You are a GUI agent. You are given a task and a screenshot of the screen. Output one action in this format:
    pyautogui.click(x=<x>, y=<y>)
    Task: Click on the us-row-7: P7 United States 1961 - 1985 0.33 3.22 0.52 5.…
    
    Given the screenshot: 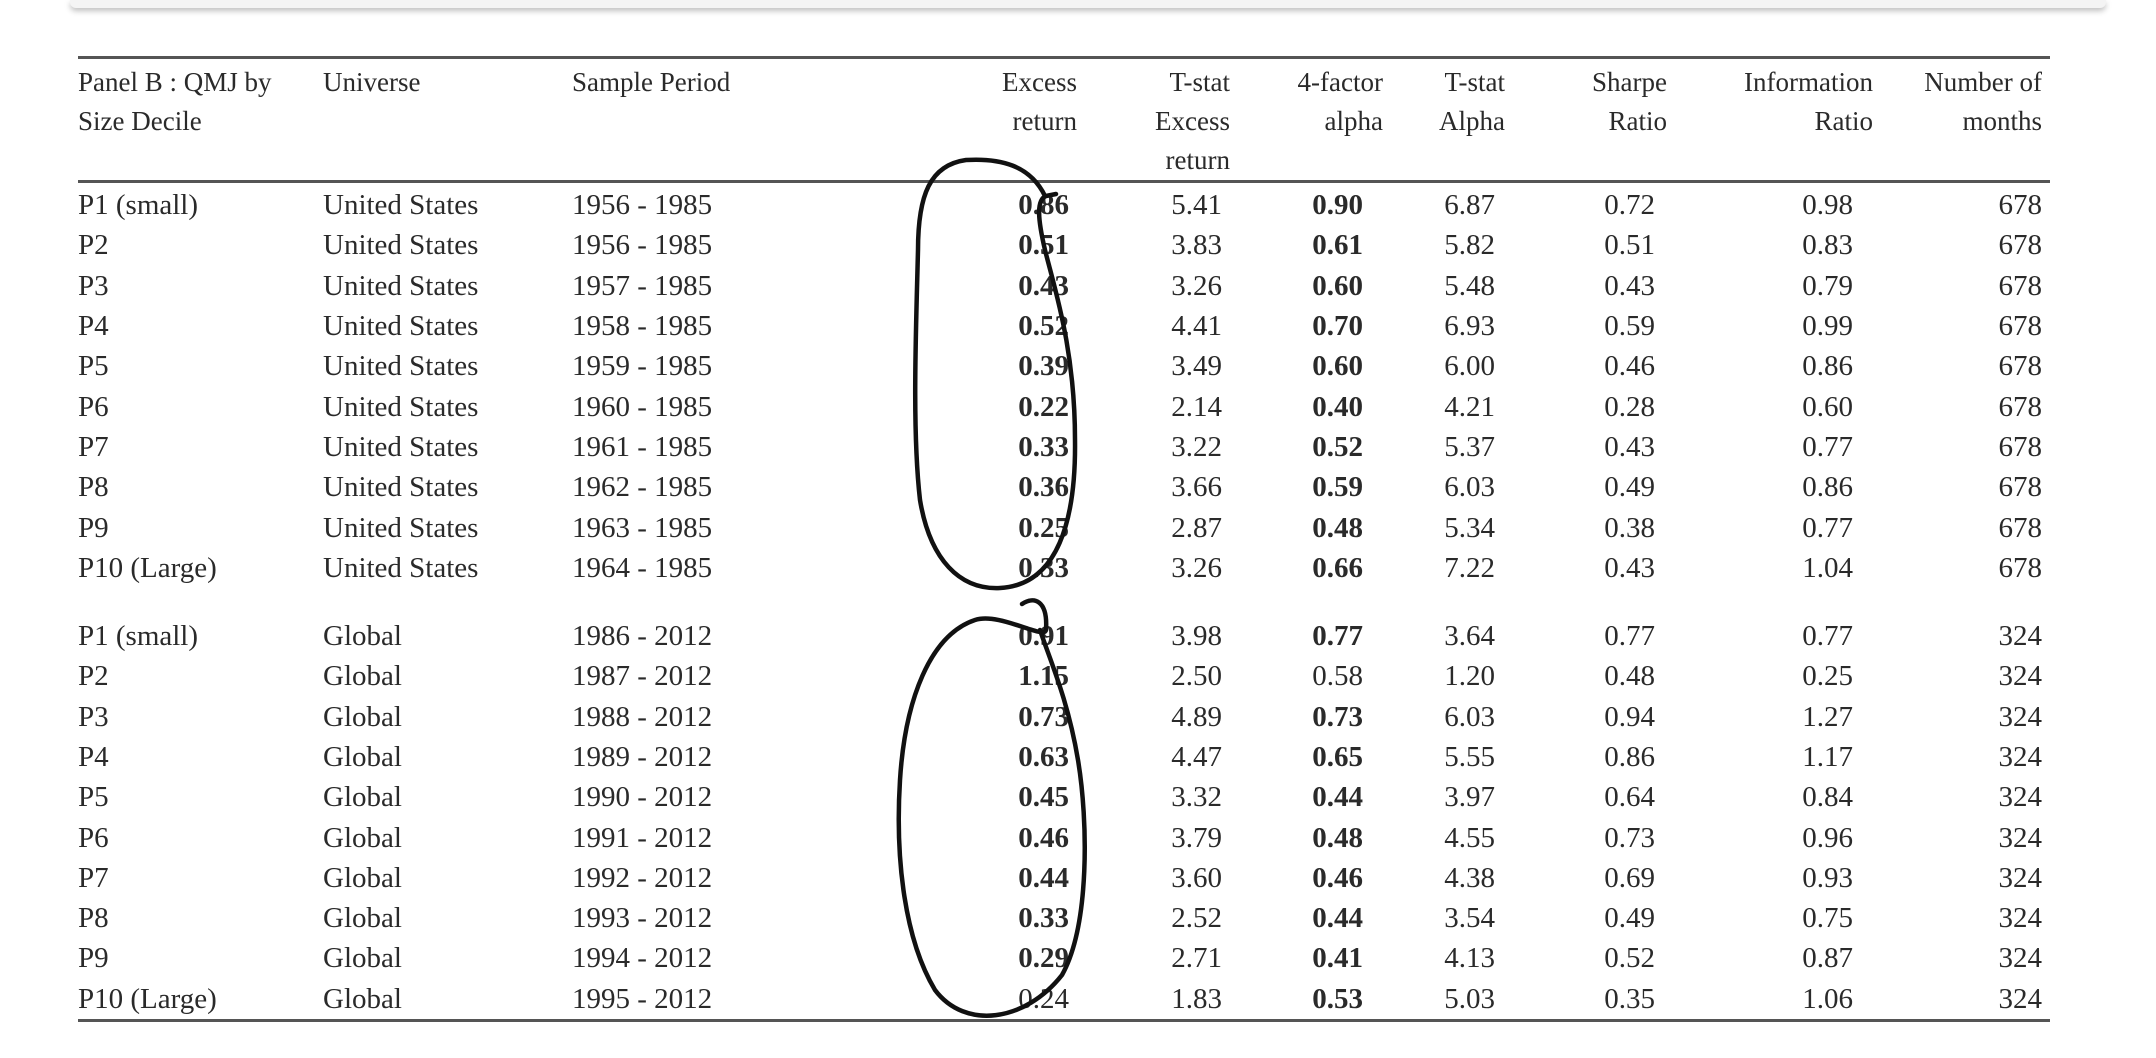 What is the action you would take?
    pyautogui.click(x=1064, y=447)
    